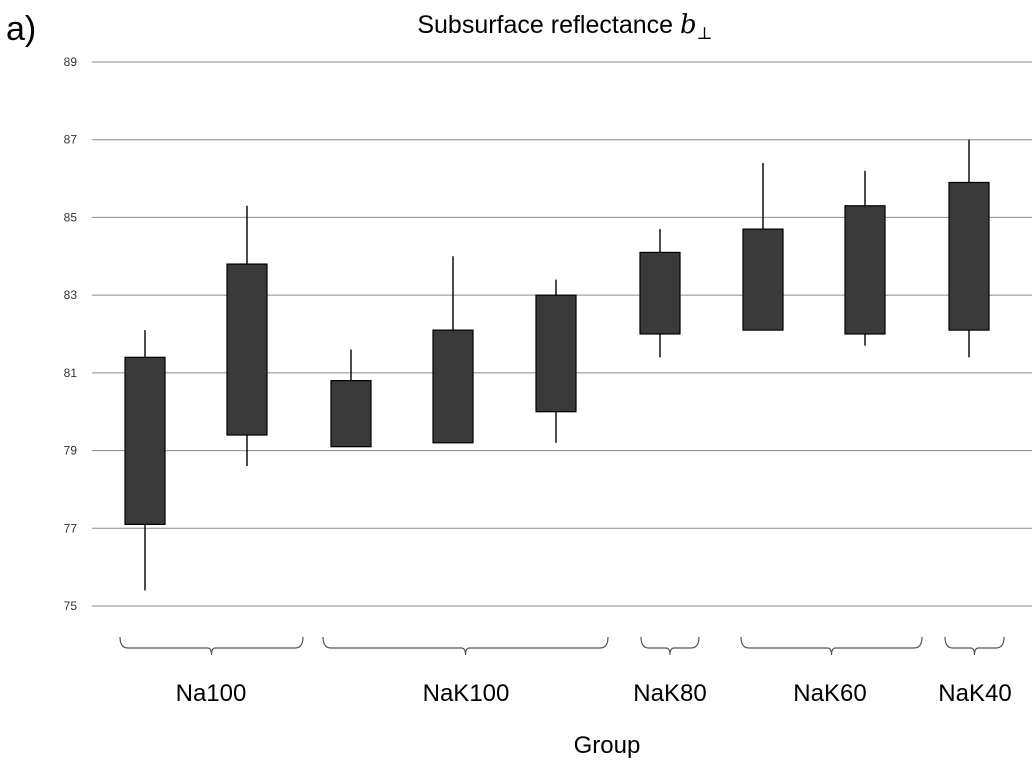 Image resolution: width=1034 pixels, height=765 pixels. Describe the element at coordinates (211, 693) in the screenshot. I see `group-label-Na100: Na100` at that location.